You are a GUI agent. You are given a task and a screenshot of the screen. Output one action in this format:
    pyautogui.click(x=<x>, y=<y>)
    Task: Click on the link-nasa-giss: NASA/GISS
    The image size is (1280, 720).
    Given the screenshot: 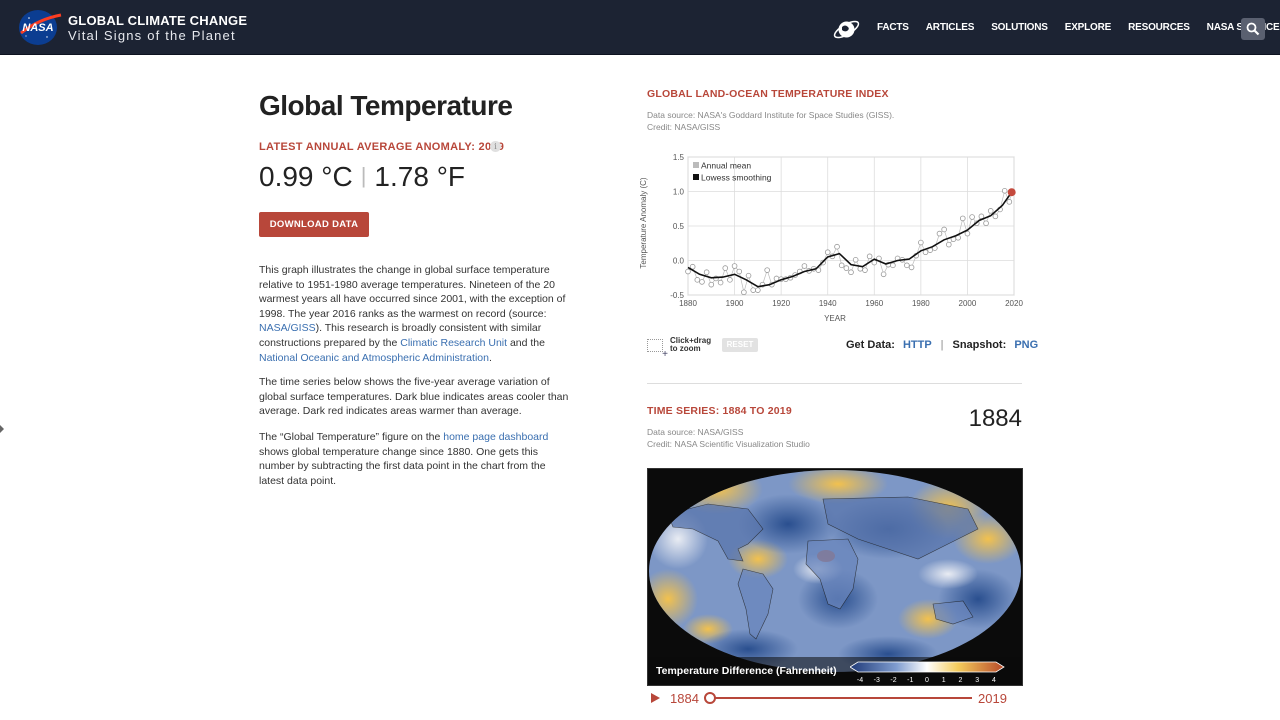 What is the action you would take?
    pyautogui.click(x=287, y=328)
    